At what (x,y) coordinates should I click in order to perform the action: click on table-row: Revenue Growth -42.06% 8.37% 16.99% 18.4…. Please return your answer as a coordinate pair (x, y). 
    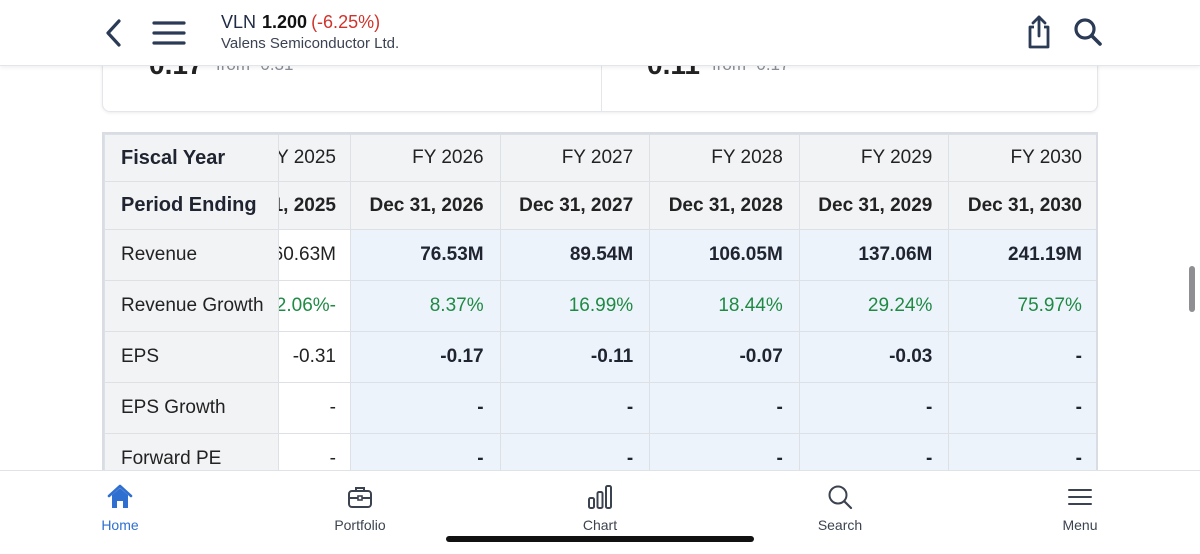
    Looking at the image, I should click on (600, 306).